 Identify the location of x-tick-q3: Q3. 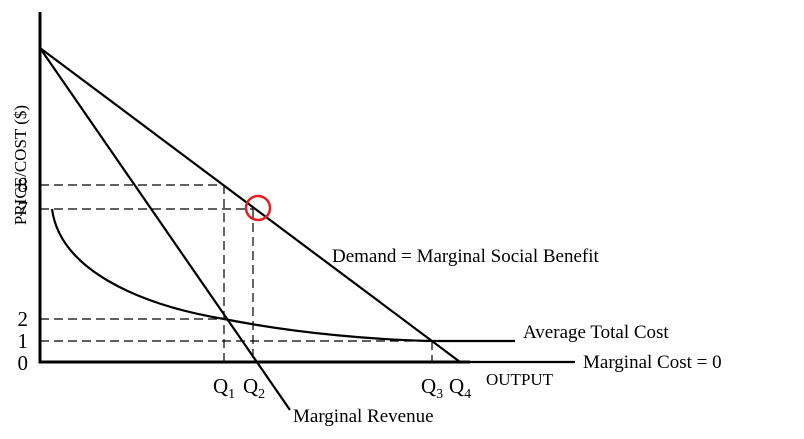
(432, 388).